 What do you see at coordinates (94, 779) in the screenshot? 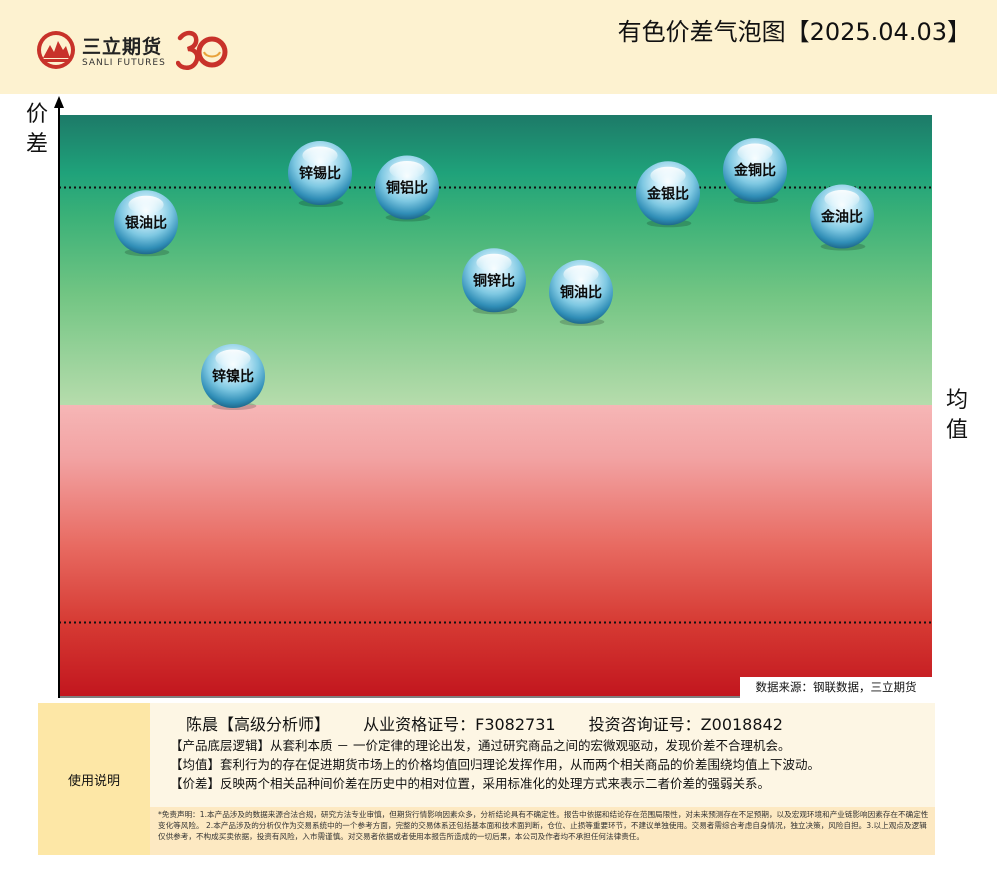
I see `usage-label: 使用说明` at bounding box center [94, 779].